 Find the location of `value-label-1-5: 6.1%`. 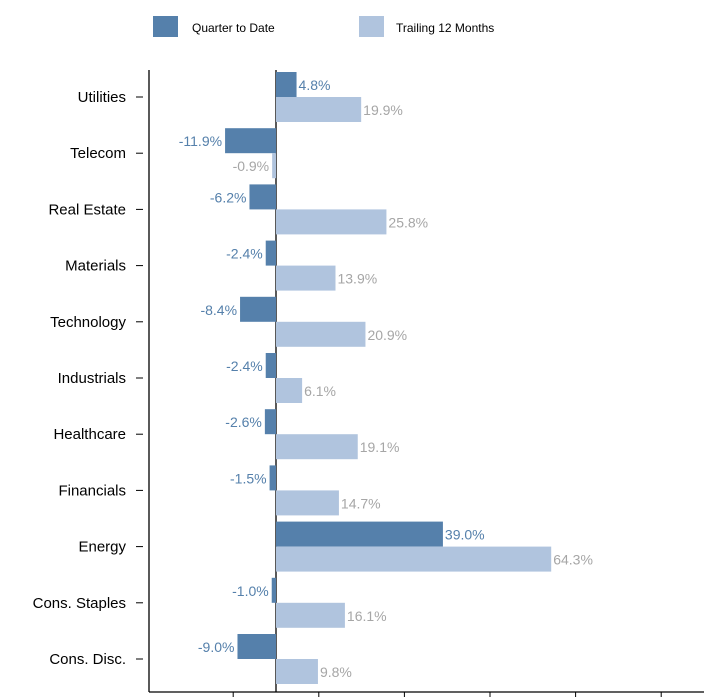

value-label-1-5: 6.1% is located at coordinates (320, 391).